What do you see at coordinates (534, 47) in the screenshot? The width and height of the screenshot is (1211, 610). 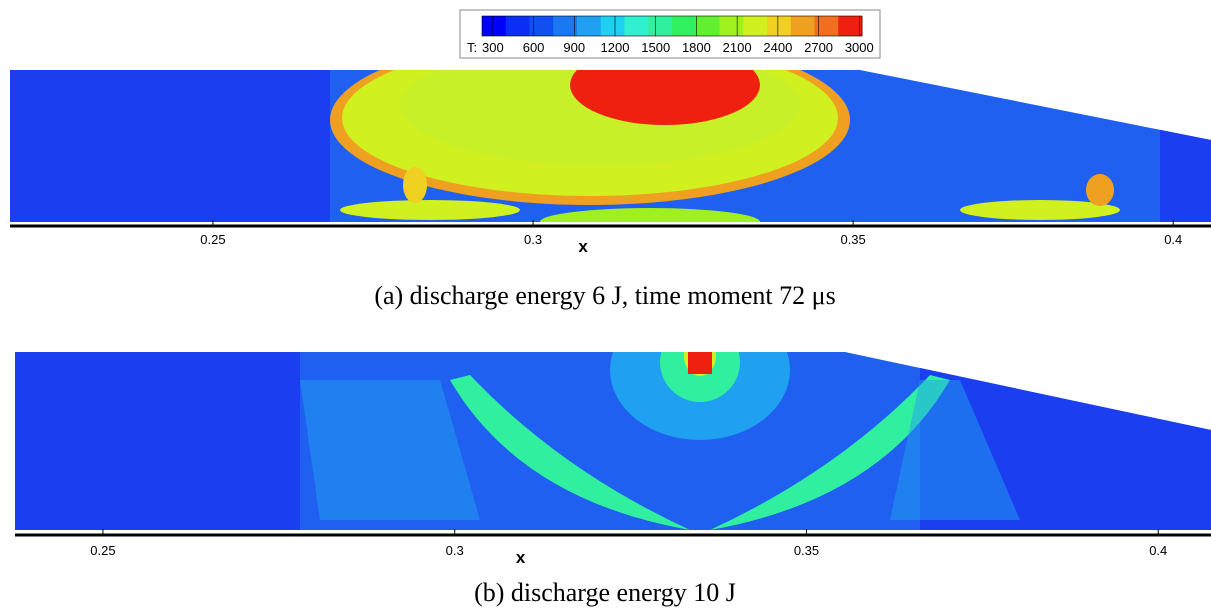 I see `colorbar-tick-label: 600` at bounding box center [534, 47].